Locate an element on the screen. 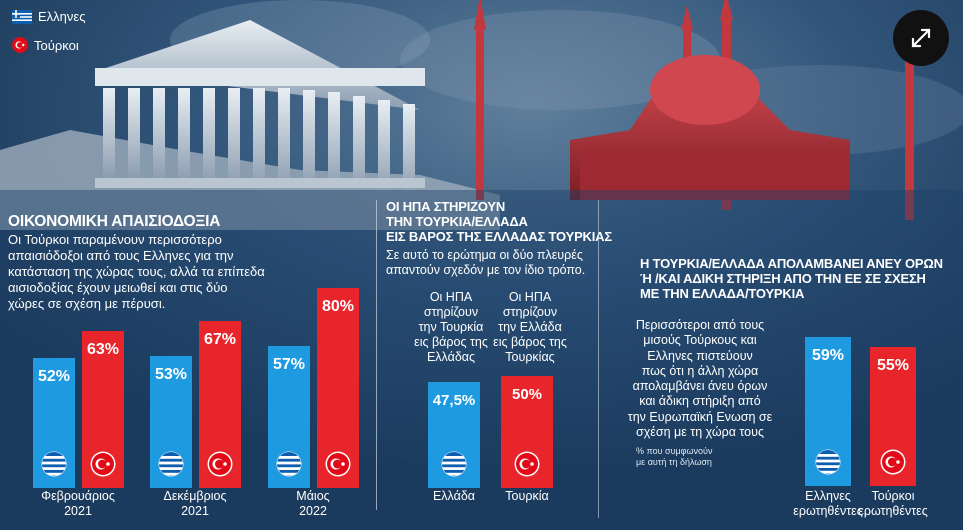 This screenshot has width=963, height=530. bar-greeks: 57% is located at coordinates (289, 416).